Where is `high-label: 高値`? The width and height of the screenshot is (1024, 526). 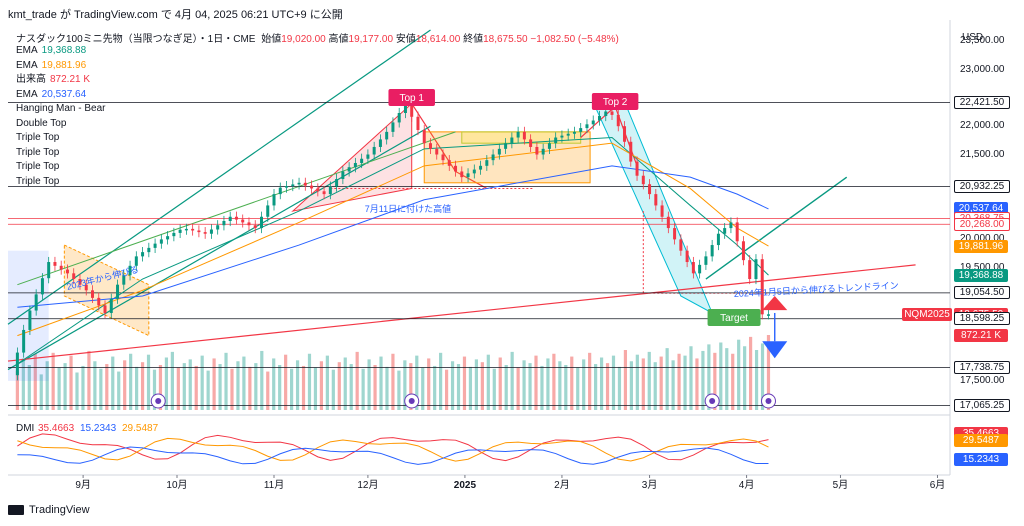
high-label: 高値 is located at coordinates (338, 39).